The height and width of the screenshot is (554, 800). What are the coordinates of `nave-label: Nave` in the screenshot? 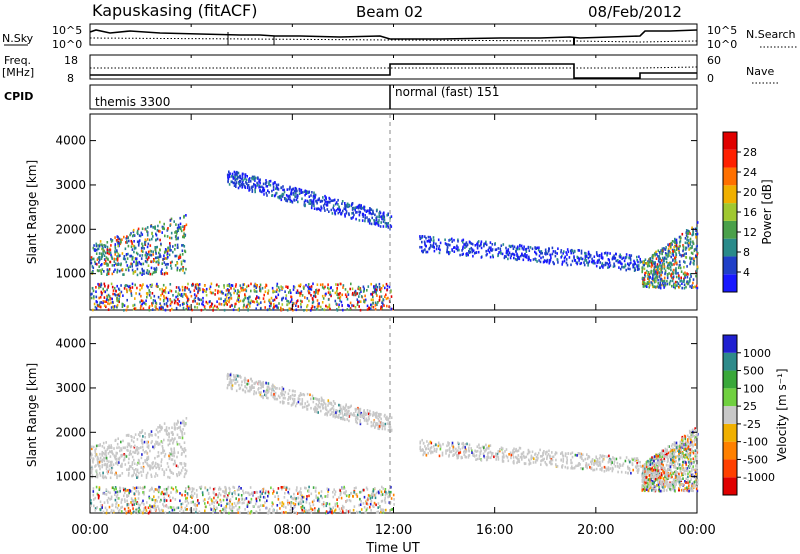 It's located at (760, 71).